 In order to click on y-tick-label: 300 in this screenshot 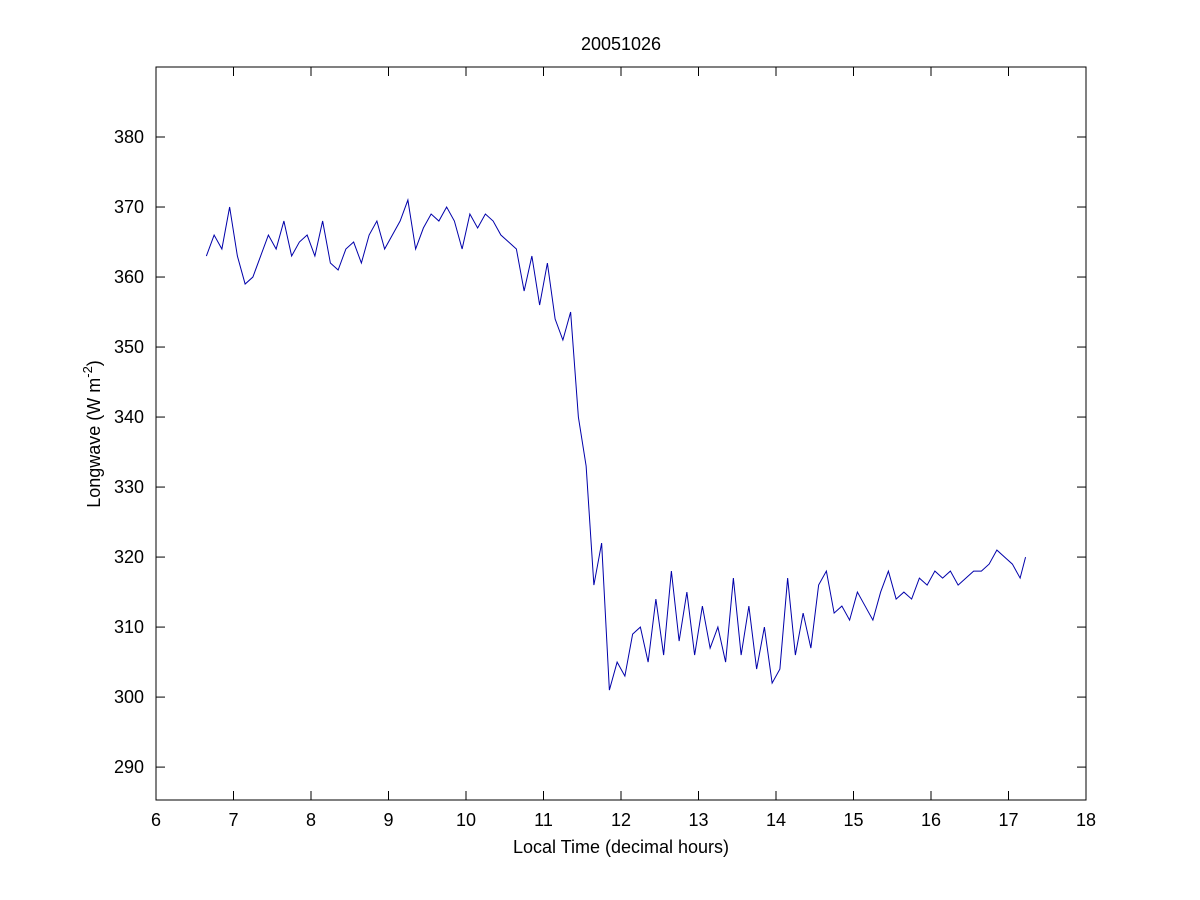, I will do `click(129, 697)`.